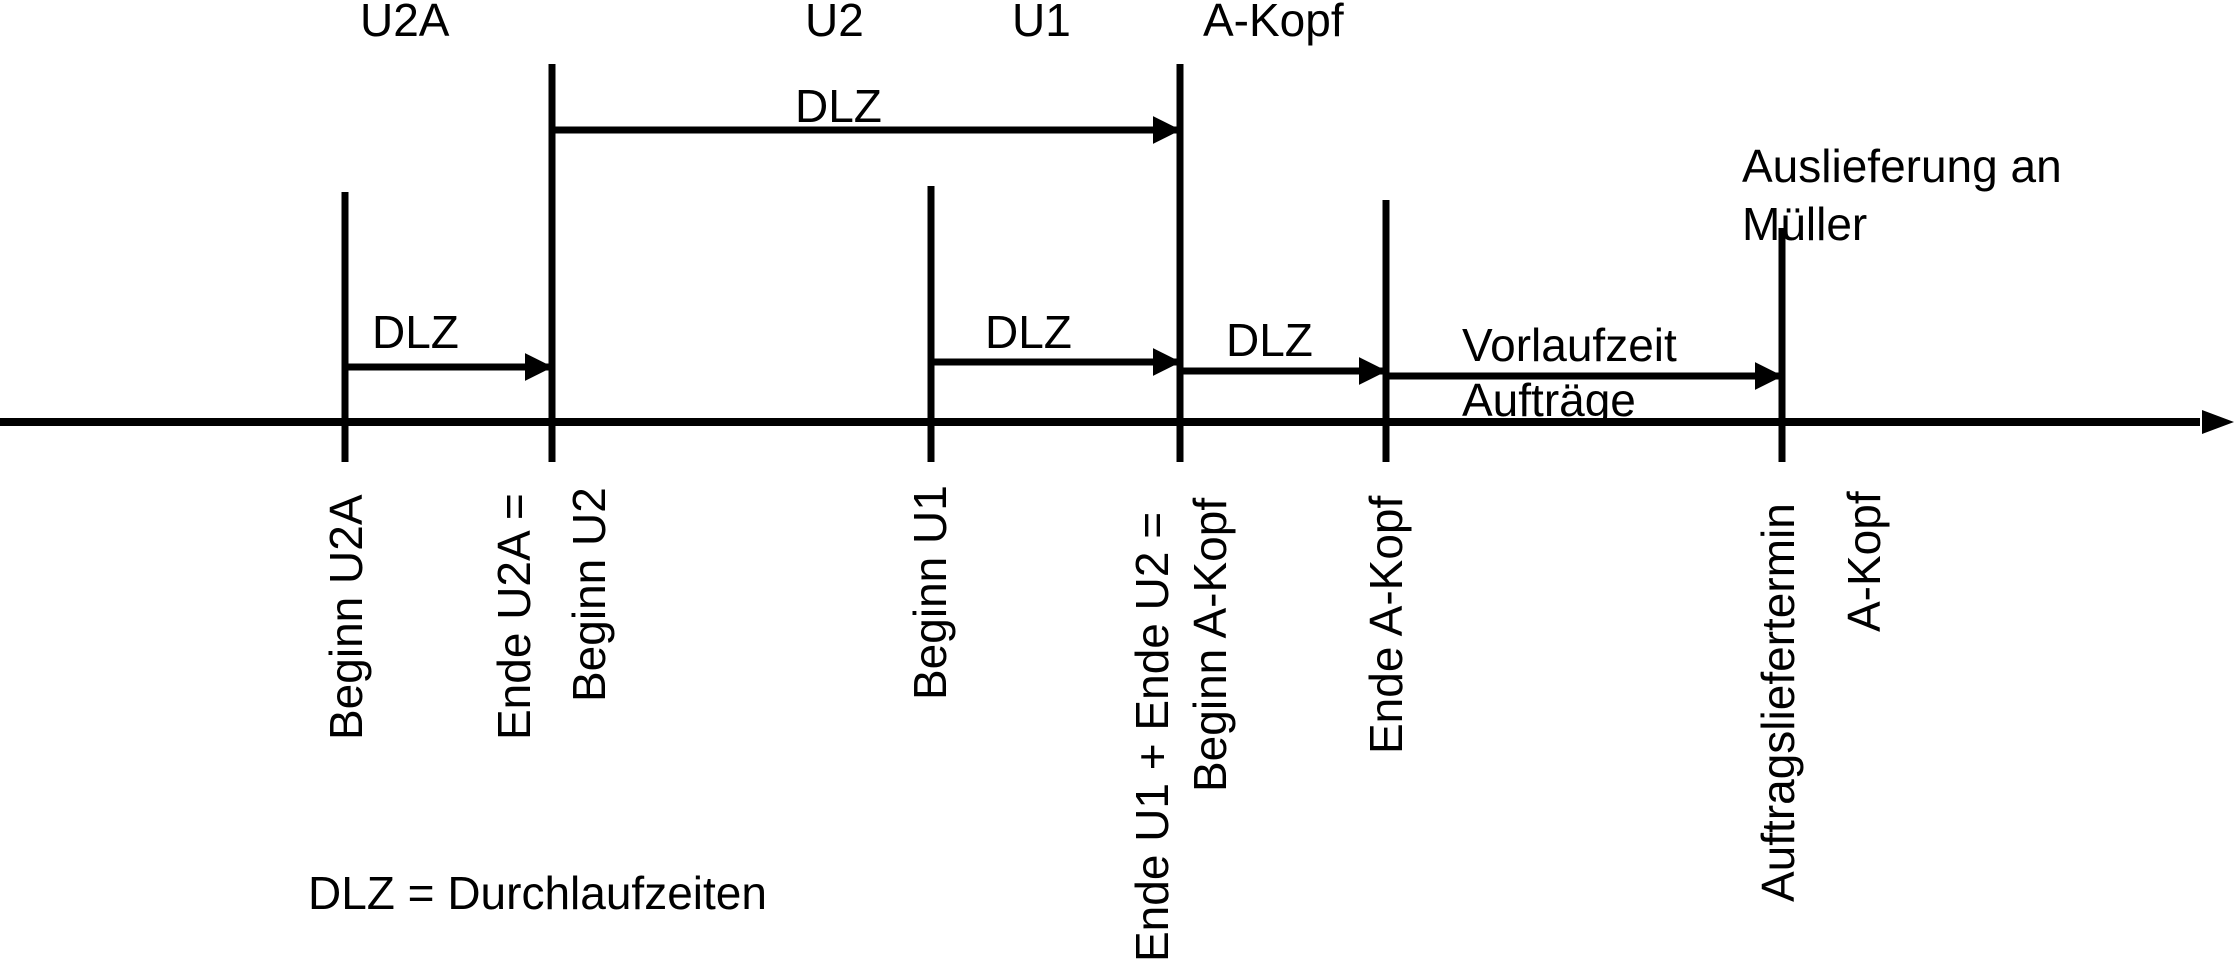 This screenshot has width=2234, height=966. I want to click on milestone-ende-u1-line2: Beginn A-Kopf, so click(1210, 645).